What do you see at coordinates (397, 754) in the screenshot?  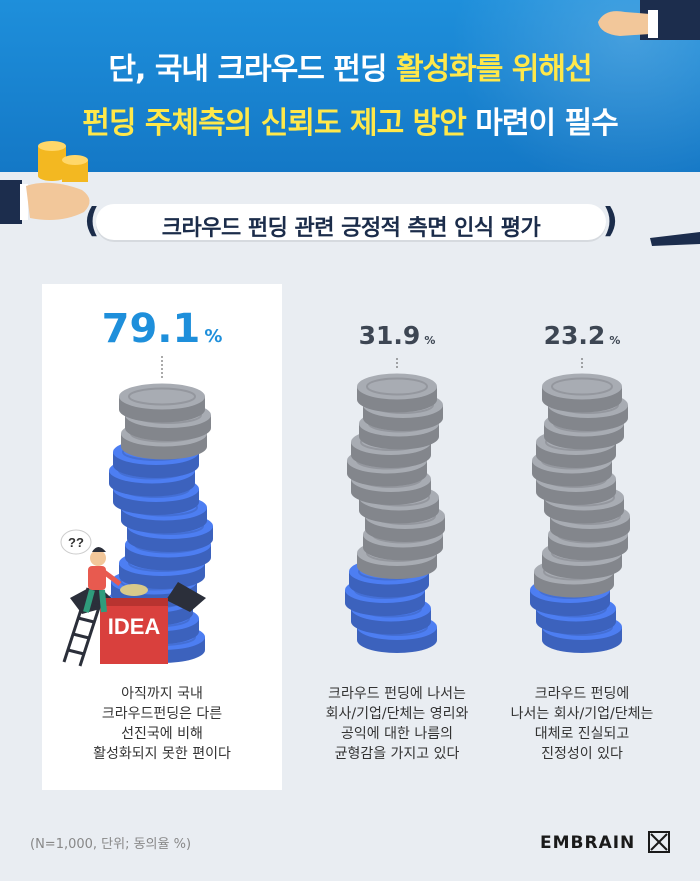 I see `caption-line: 균형감을 가지고 있다` at bounding box center [397, 754].